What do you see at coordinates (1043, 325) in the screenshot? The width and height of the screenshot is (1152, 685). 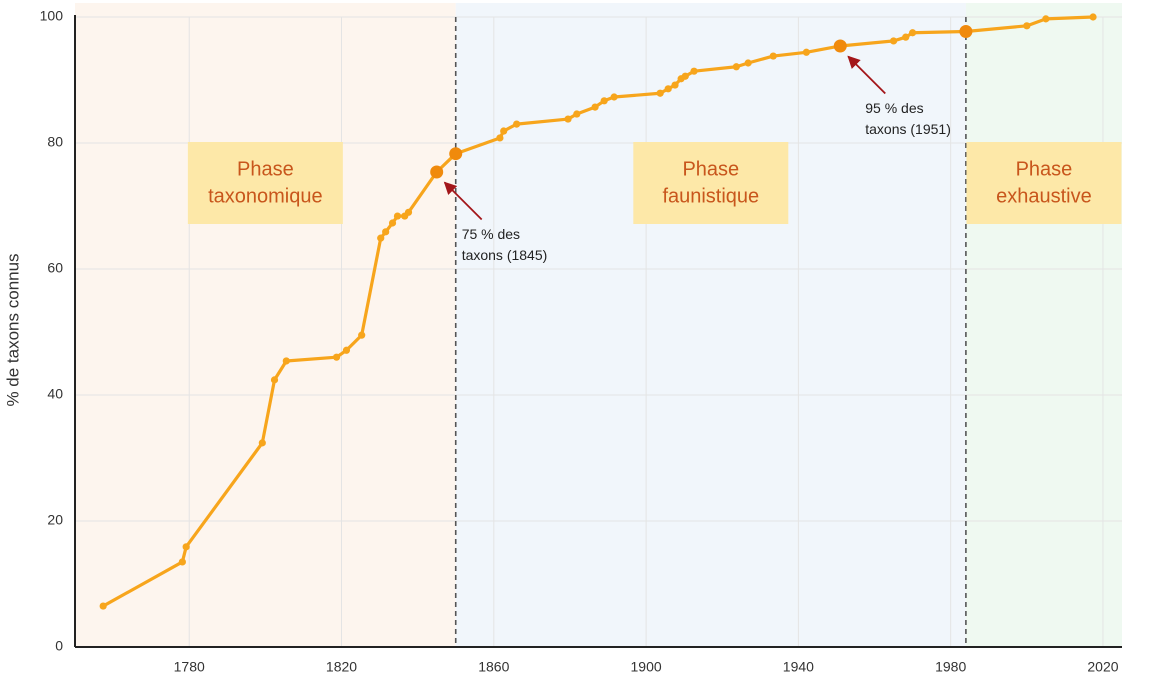 I see `phase-band` at bounding box center [1043, 325].